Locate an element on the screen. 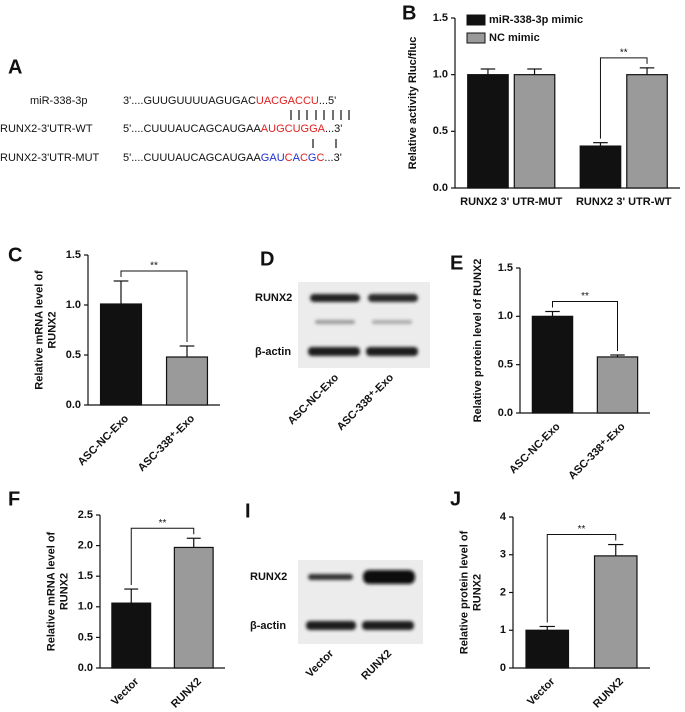 This screenshot has height=712, width=685. y-tick-label: 1 is located at coordinates (503, 630).